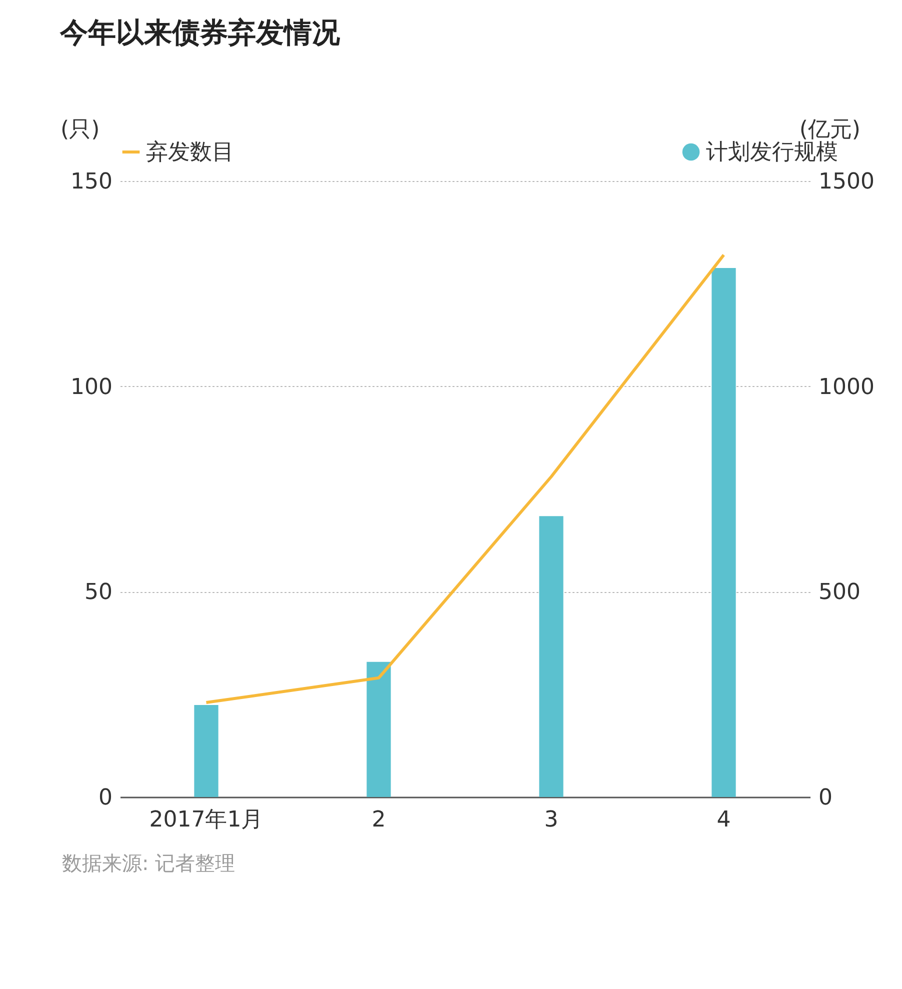 The width and height of the screenshot is (902, 989). What do you see at coordinates (98, 593) in the screenshot?
I see `y-tick-label: 50` at bounding box center [98, 593].